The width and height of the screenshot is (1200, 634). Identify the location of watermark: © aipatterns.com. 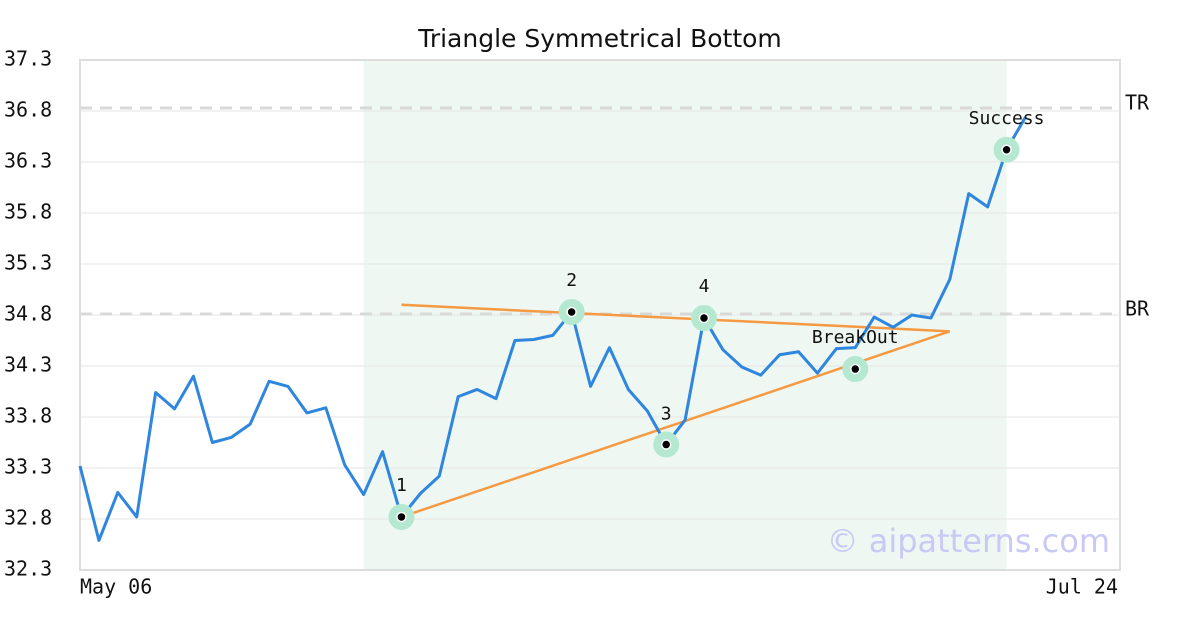
(968, 541).